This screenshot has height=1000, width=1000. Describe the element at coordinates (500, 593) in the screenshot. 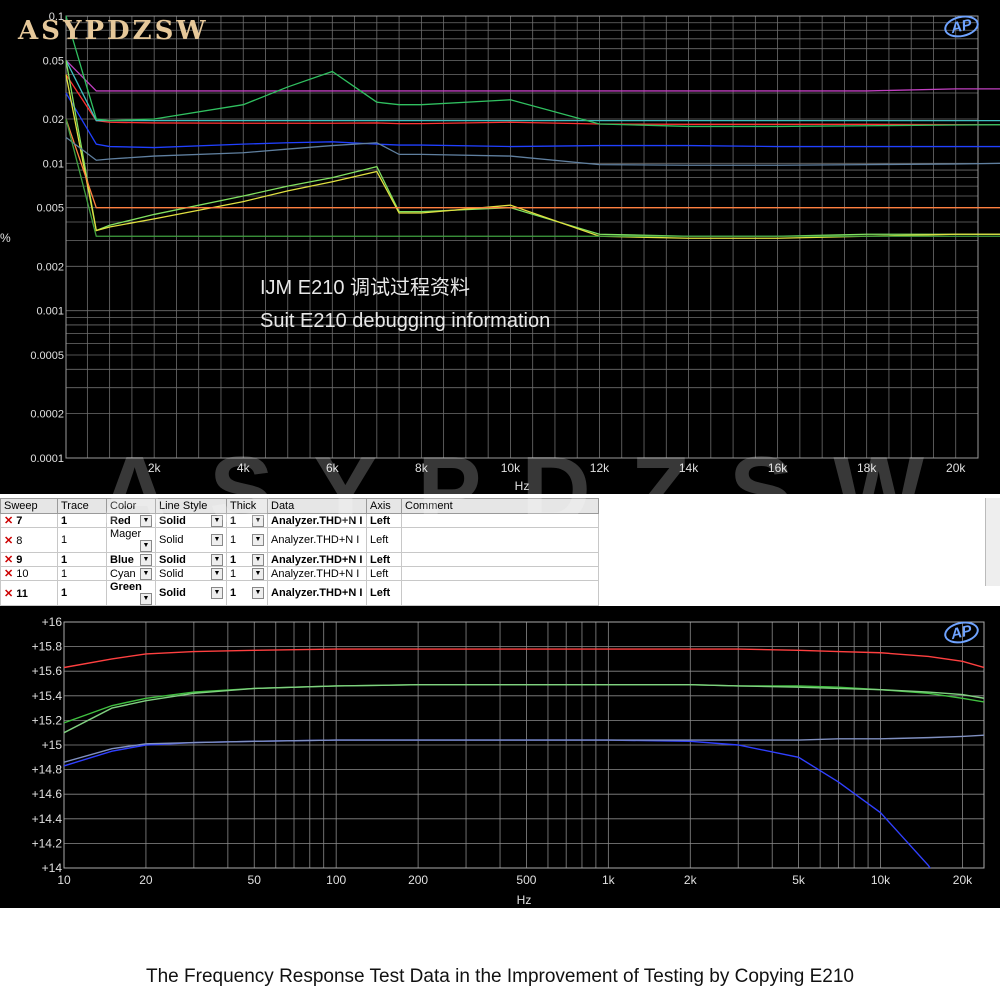

I see `cell-comment` at that location.